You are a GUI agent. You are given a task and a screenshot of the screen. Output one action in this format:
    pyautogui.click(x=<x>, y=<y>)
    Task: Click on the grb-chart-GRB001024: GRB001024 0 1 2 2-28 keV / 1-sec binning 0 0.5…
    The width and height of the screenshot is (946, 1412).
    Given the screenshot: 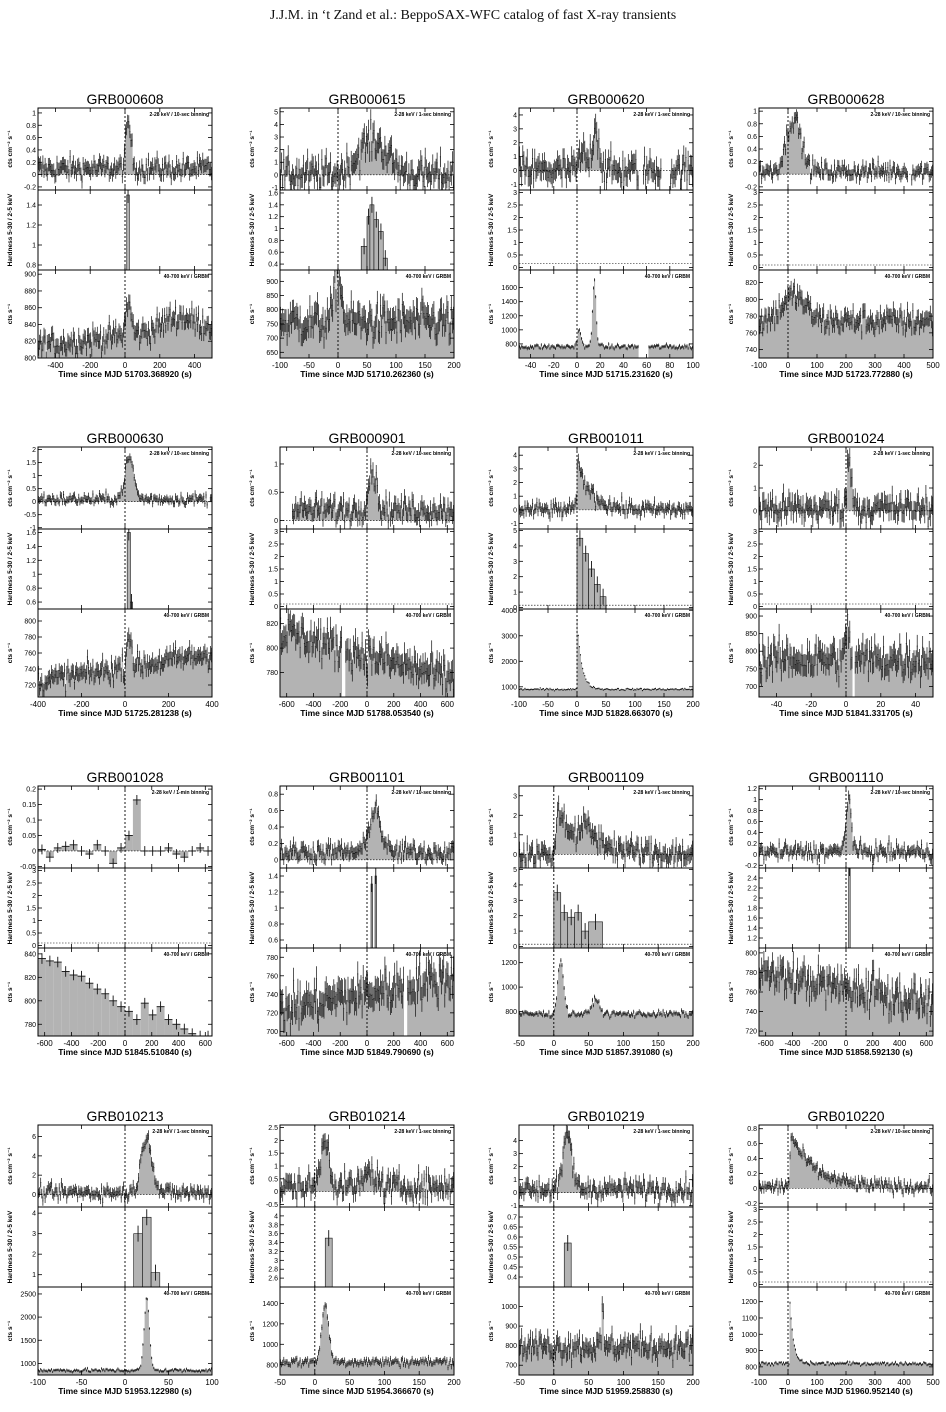 What is the action you would take?
    pyautogui.click(x=831, y=574)
    